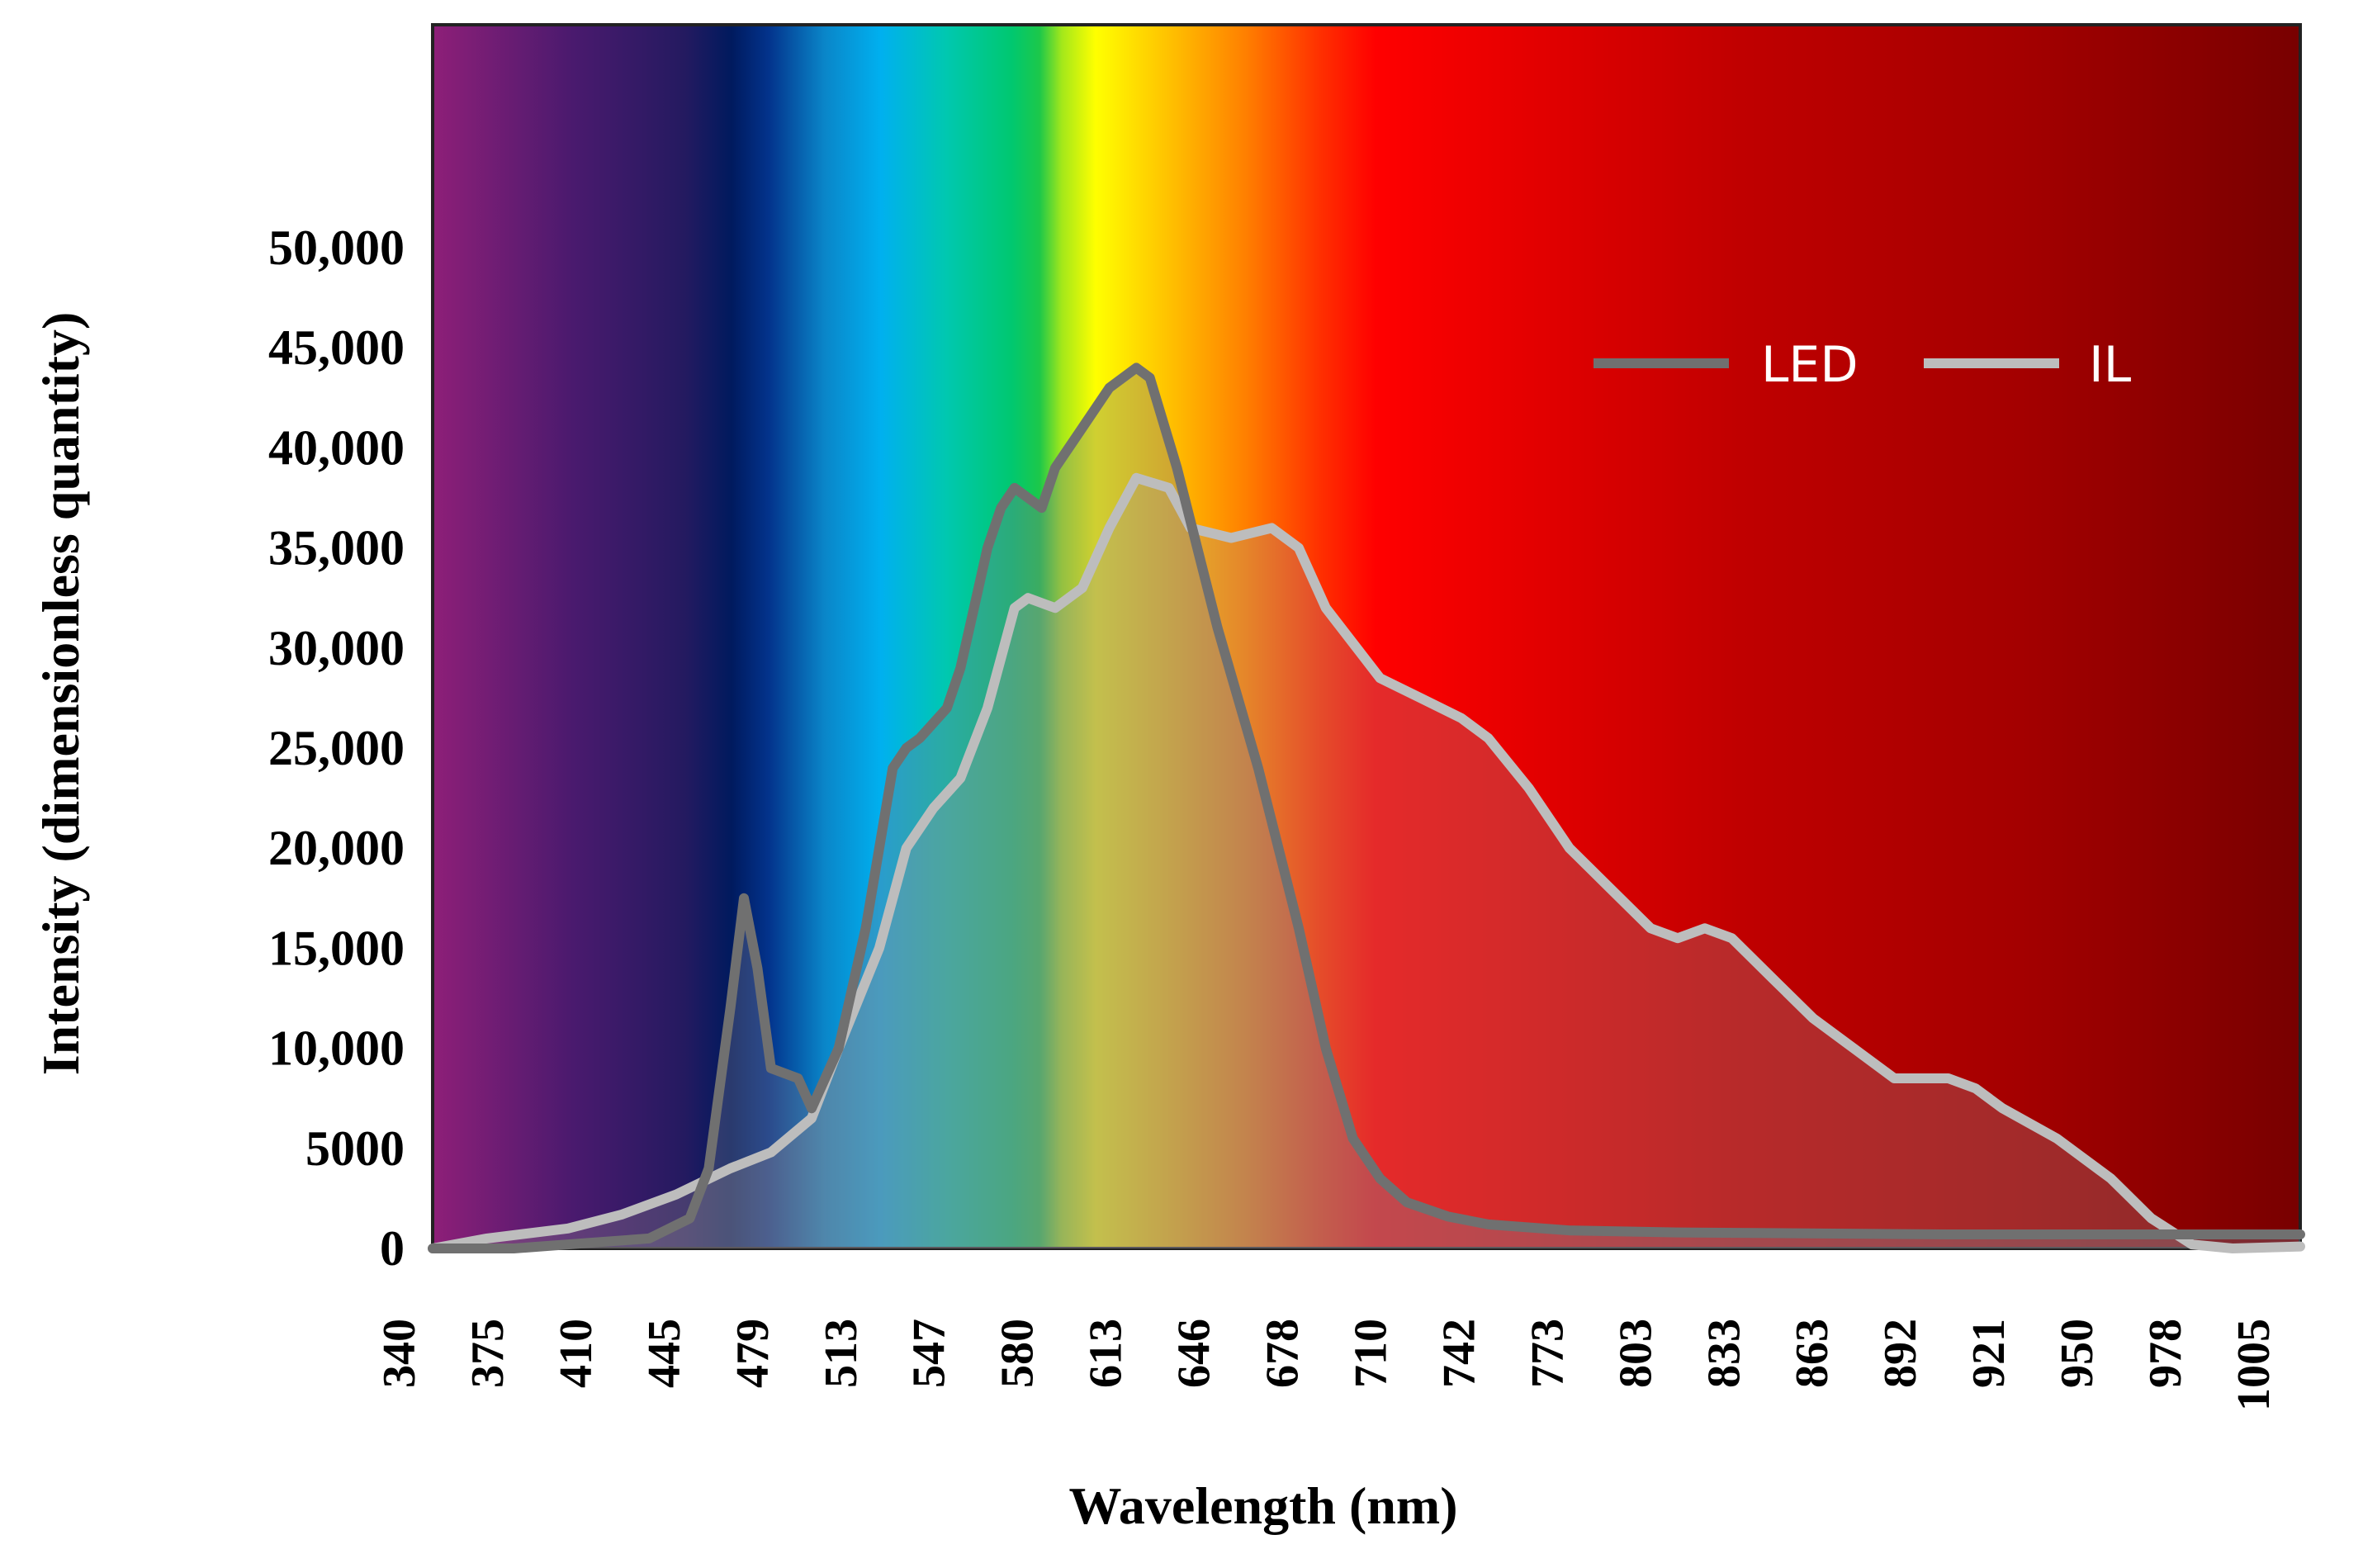  I want to click on x-tick-label: 580, so click(1018, 1353).